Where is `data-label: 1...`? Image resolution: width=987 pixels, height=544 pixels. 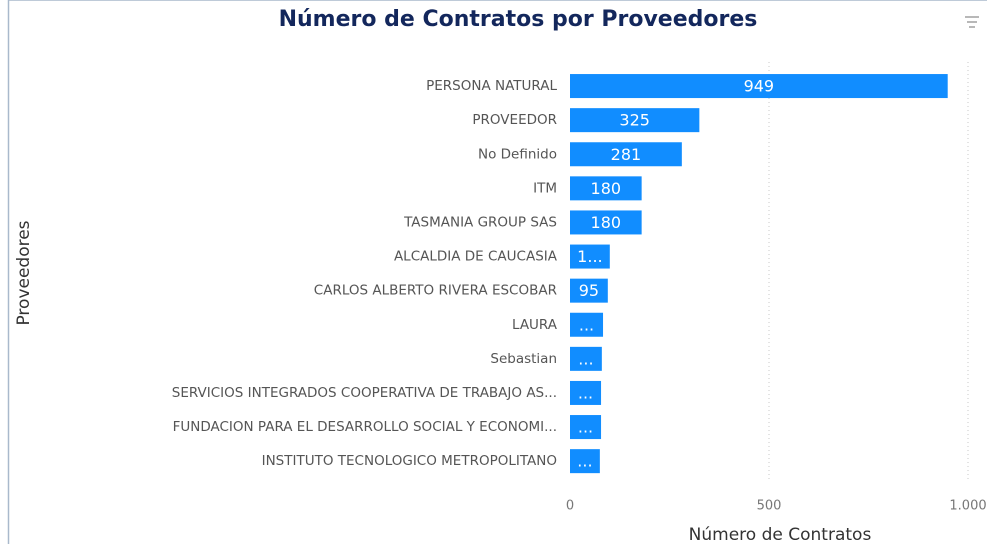
data-label: 1... is located at coordinates (589, 256).